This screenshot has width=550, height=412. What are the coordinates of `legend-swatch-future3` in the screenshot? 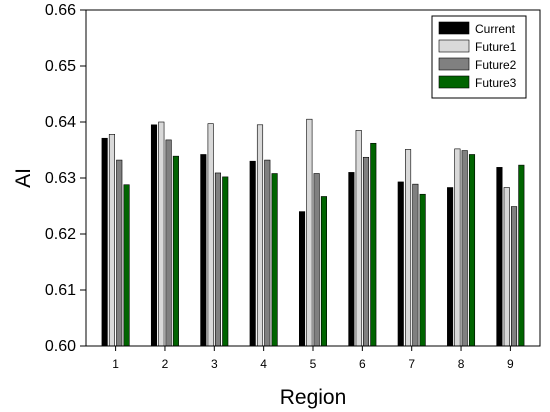 It's located at (454, 82).